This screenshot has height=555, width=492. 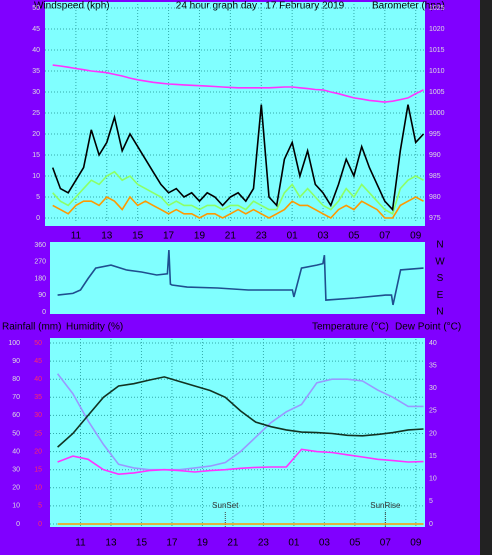 I want to click on y-tick-label: 80, so click(x=16, y=379).